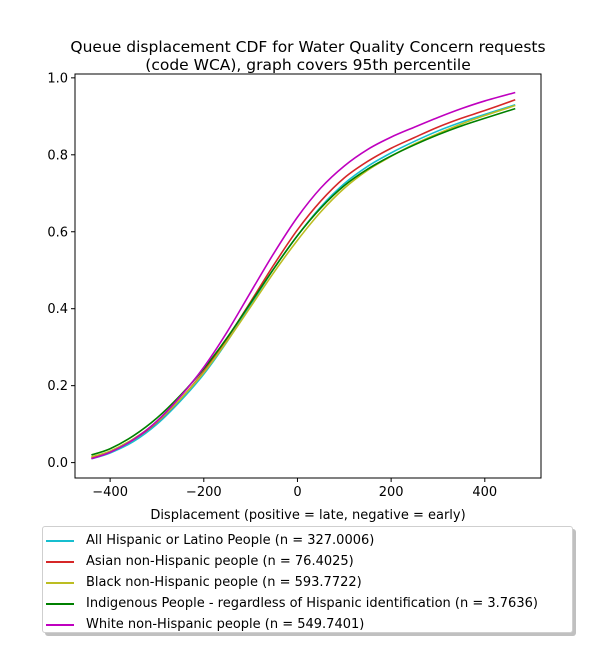 The image size is (600, 650). I want to click on x-tick-label: −400, so click(110, 492).